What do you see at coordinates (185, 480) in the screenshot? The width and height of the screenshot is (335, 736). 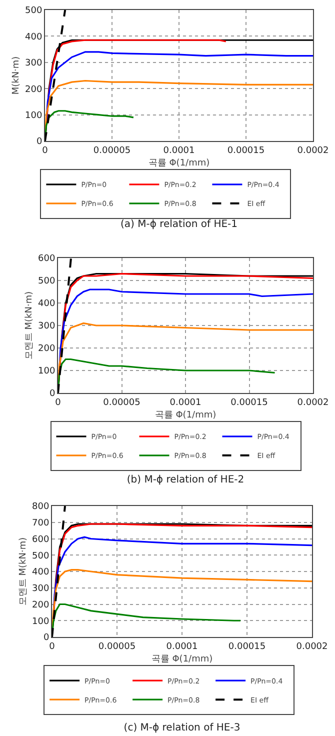 I see `text: (b) M-ϕ relation of HE-2` at bounding box center [185, 480].